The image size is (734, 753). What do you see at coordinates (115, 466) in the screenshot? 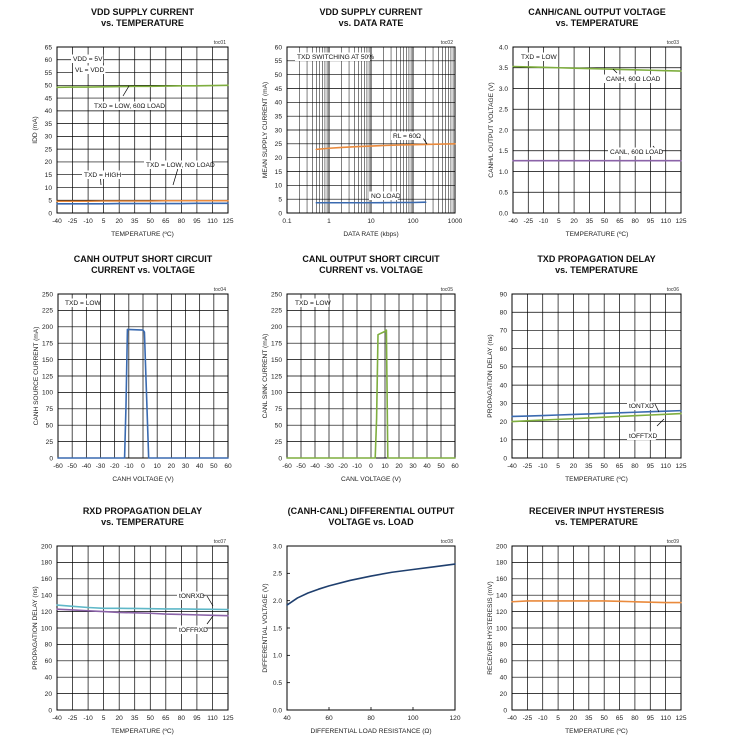
I see `x-tick-label: -20` at bounding box center [115, 466].